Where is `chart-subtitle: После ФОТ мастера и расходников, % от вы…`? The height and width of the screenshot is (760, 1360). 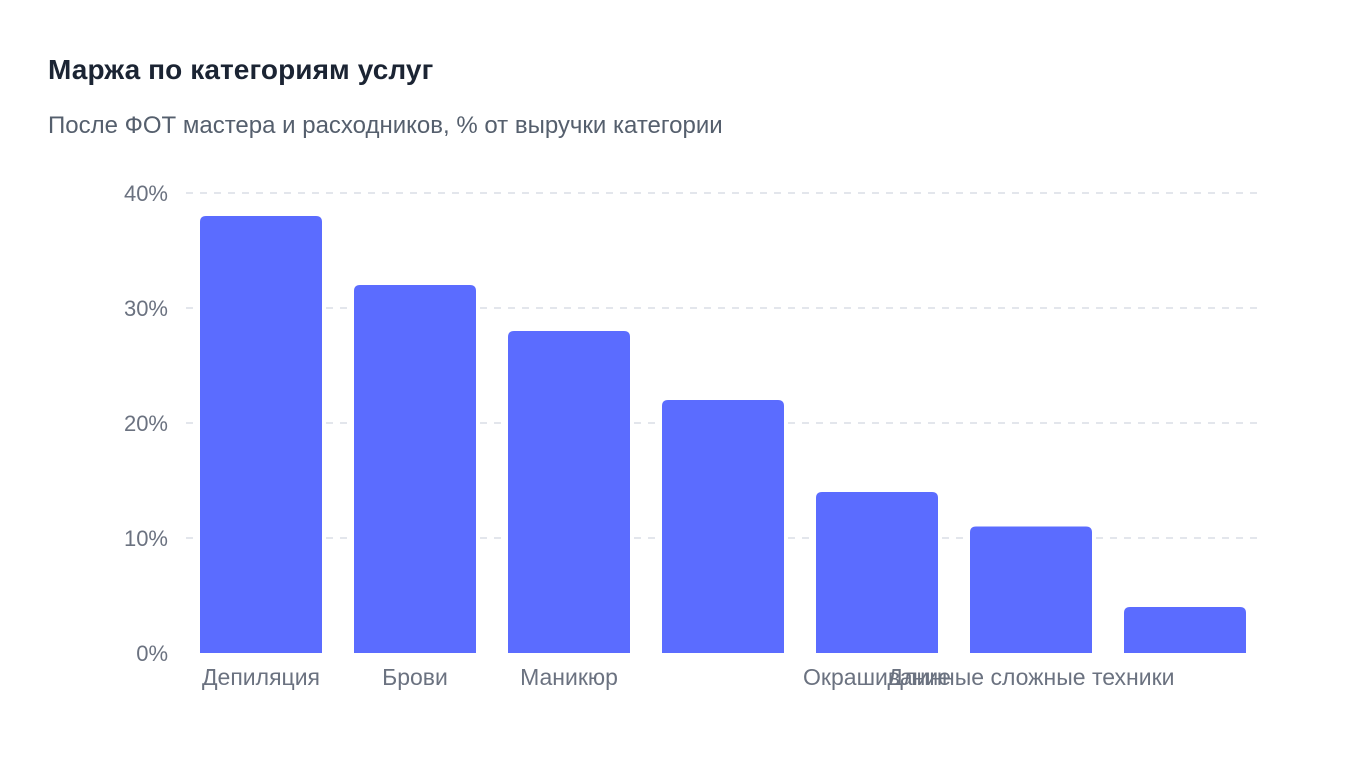
chart-subtitle: После ФОТ мастера и расходников, % от вы… is located at coordinates (385, 125).